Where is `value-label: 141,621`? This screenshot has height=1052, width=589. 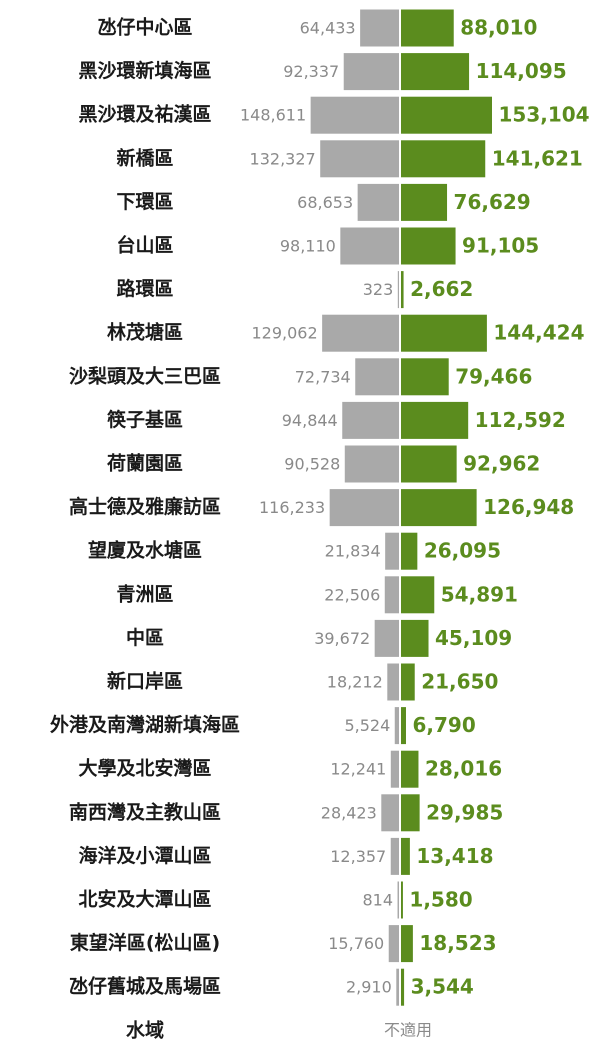 value-label: 141,621 is located at coordinates (537, 158).